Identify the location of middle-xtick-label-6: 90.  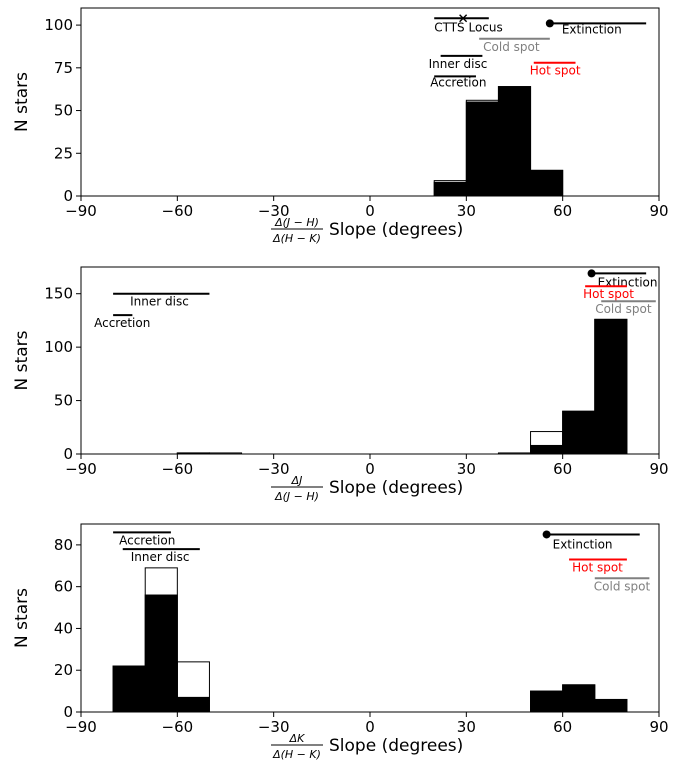
(658, 469).